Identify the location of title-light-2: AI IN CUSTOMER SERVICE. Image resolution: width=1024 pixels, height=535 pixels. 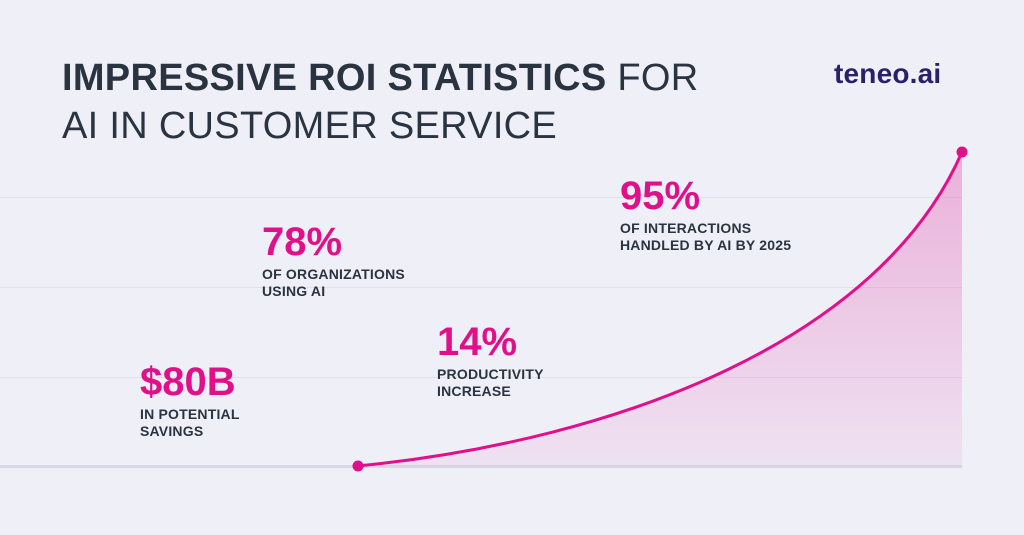
(310, 126).